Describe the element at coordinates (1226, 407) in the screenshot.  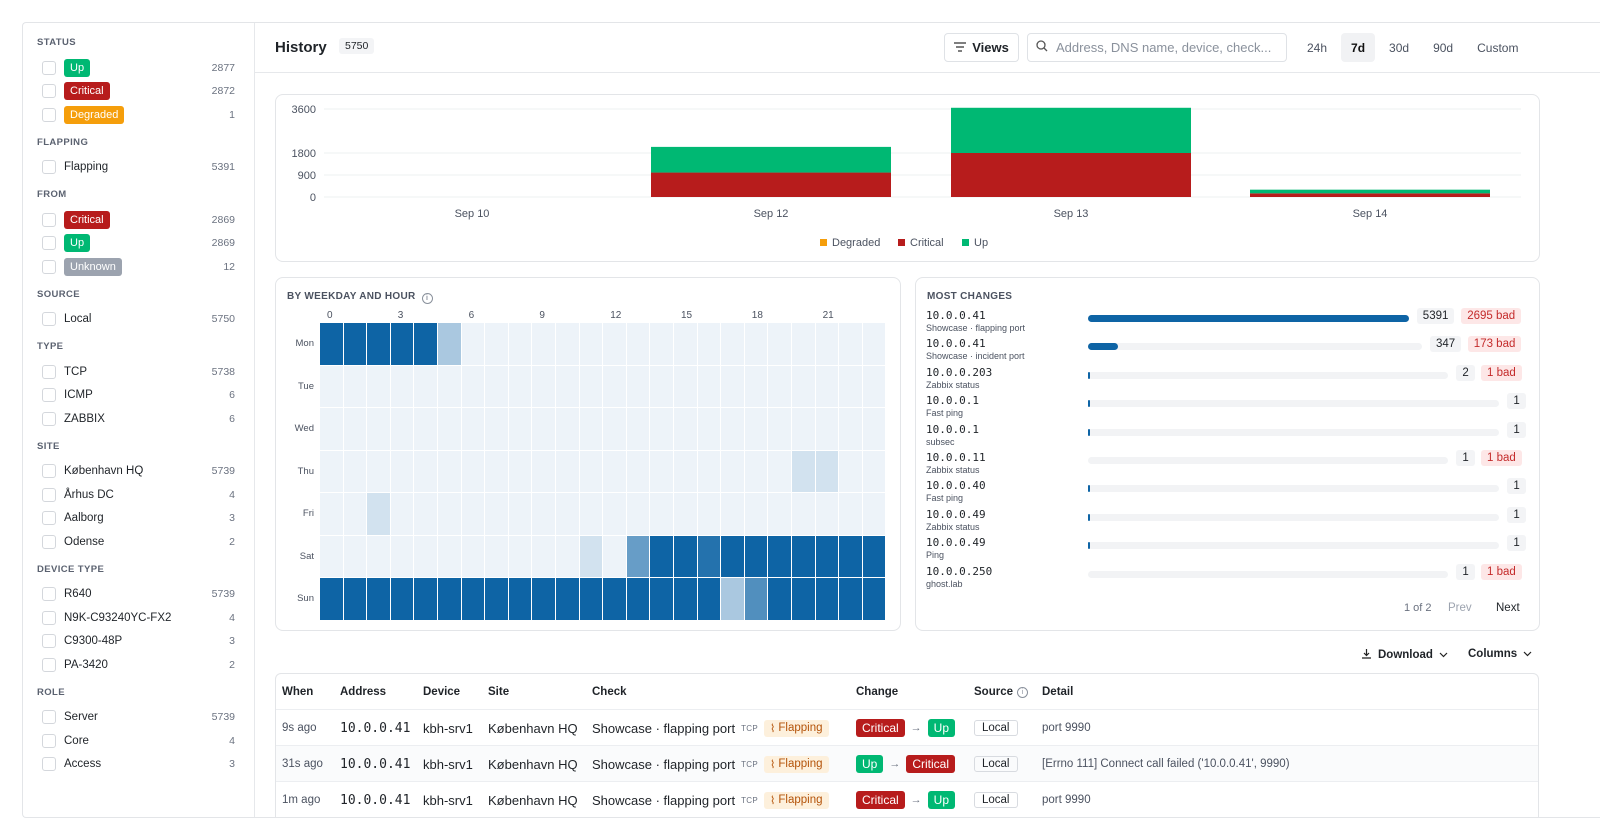
I see `most-changes-row: 10.0.0.1 Fast ping 1` at that location.